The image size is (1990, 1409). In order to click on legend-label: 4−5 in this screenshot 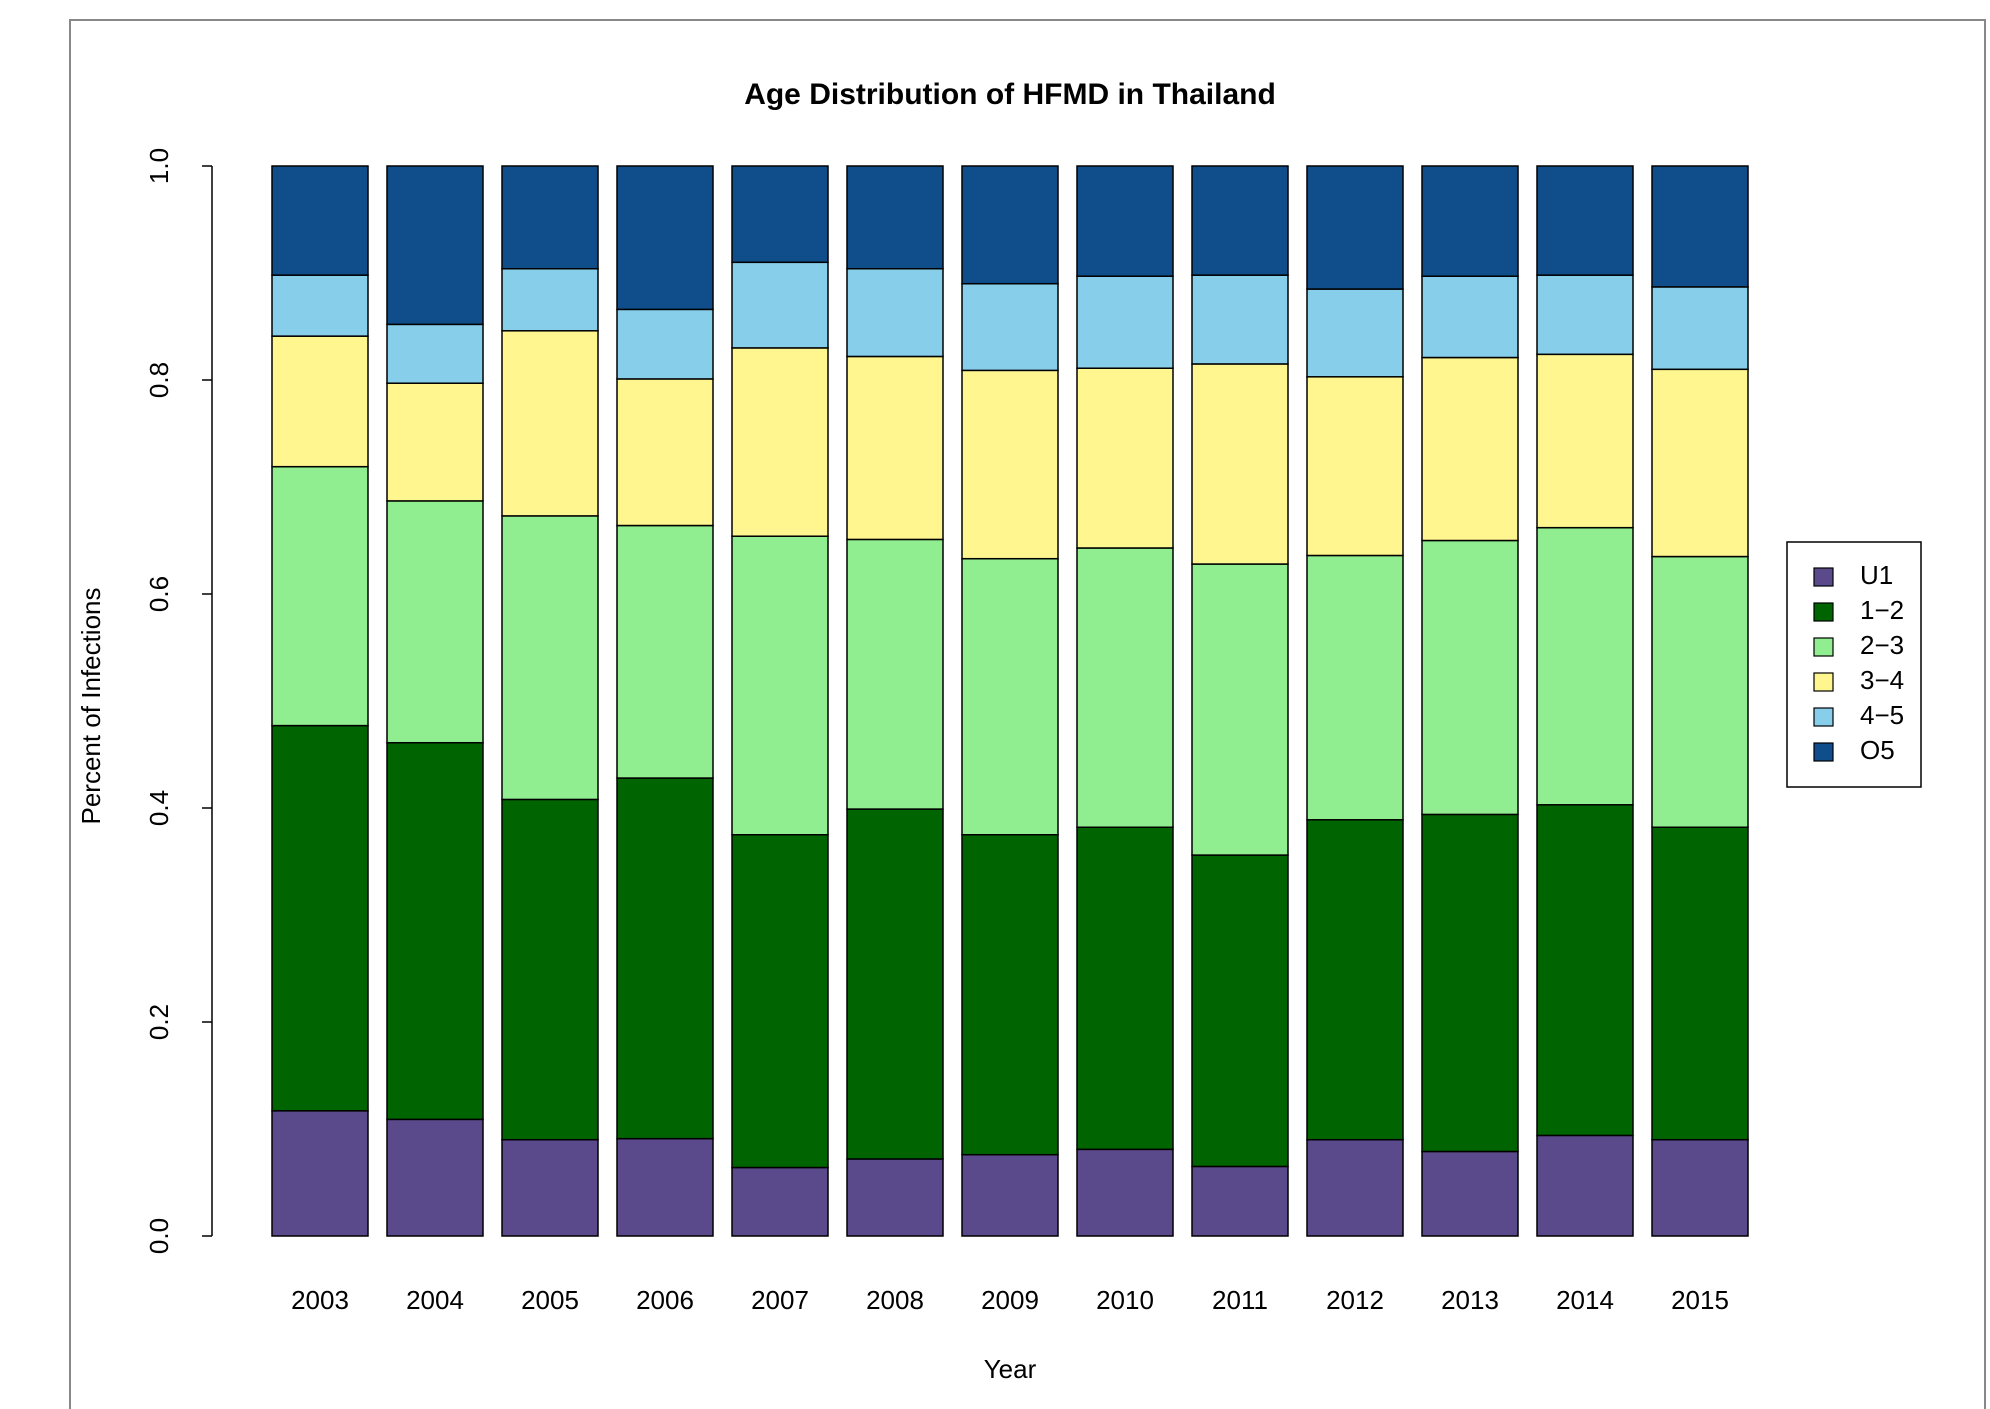, I will do `click(1882, 715)`.